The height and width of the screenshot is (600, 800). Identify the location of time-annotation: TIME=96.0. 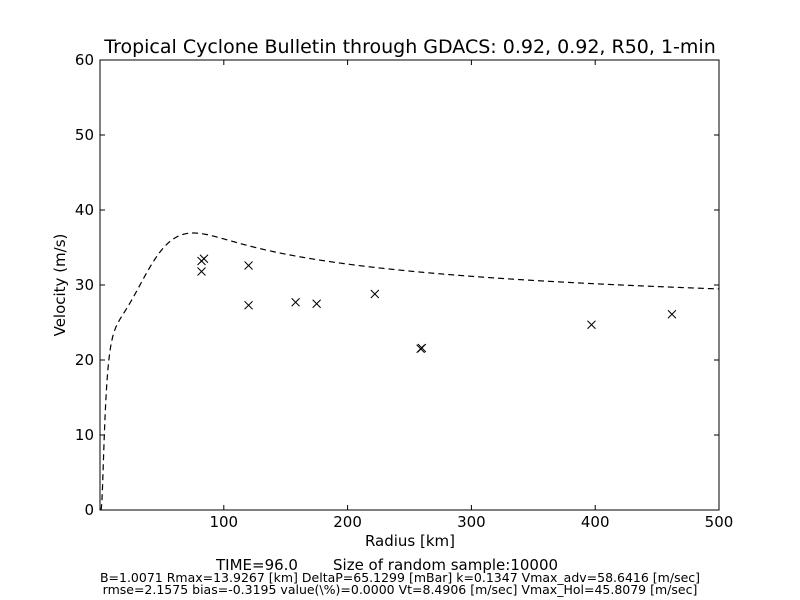
(256, 565).